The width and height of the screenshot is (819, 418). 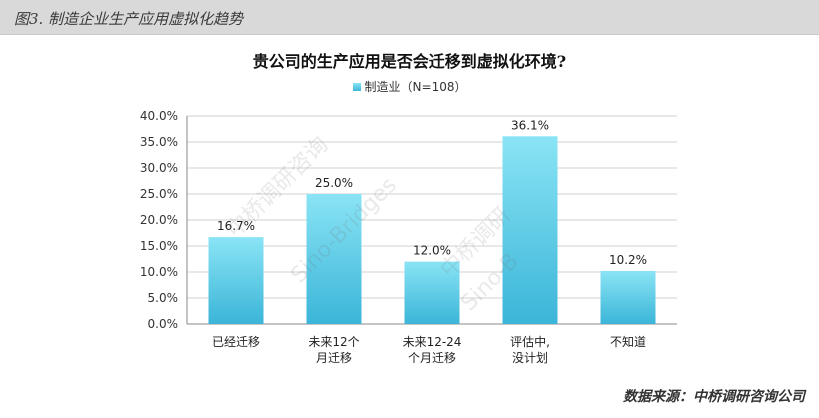 I want to click on data-label: 10.2%, so click(x=628, y=260).